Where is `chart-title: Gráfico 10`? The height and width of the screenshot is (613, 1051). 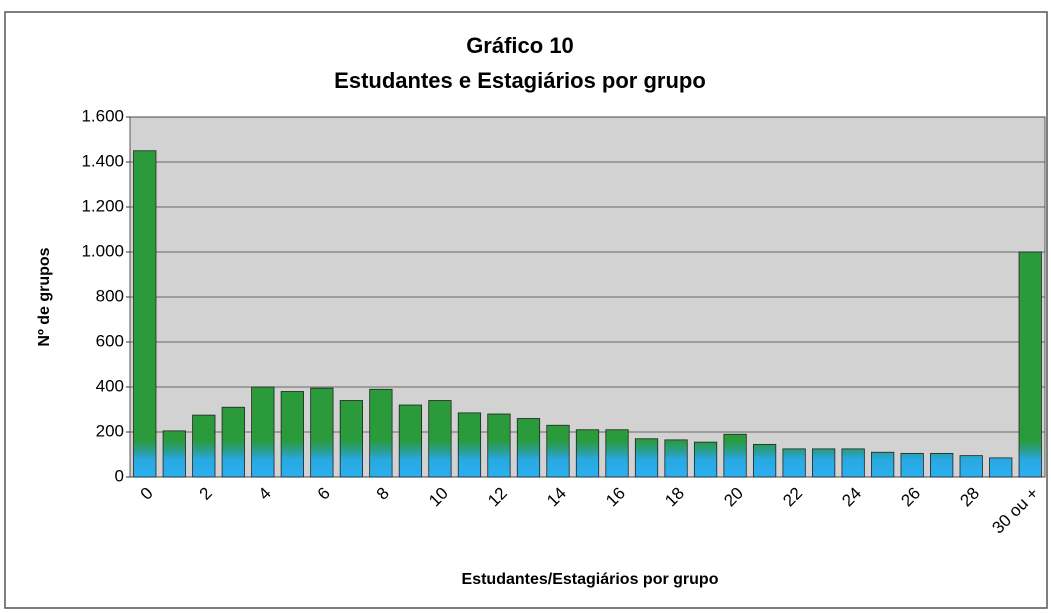 chart-title: Gráfico 10 is located at coordinates (520, 45).